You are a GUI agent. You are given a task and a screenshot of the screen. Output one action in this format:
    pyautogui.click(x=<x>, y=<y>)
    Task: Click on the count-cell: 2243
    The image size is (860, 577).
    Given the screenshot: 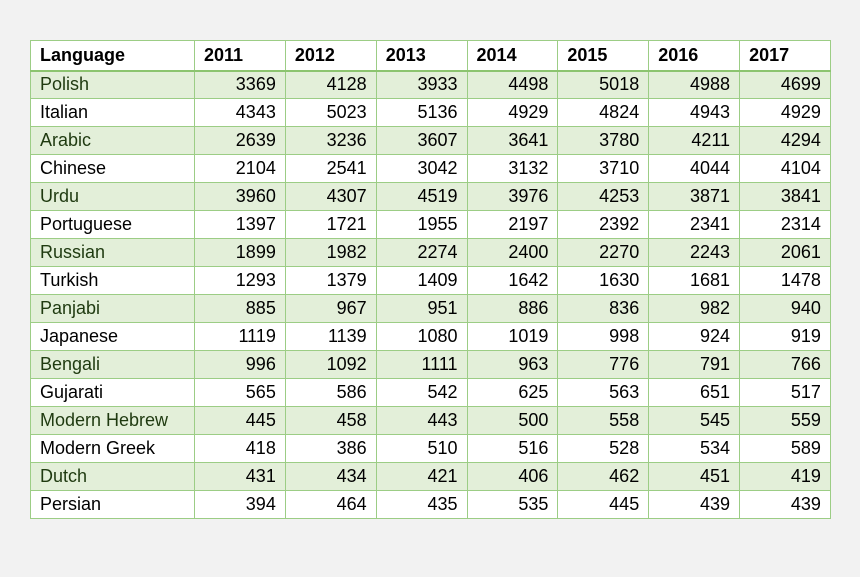 What is the action you would take?
    pyautogui.click(x=694, y=252)
    